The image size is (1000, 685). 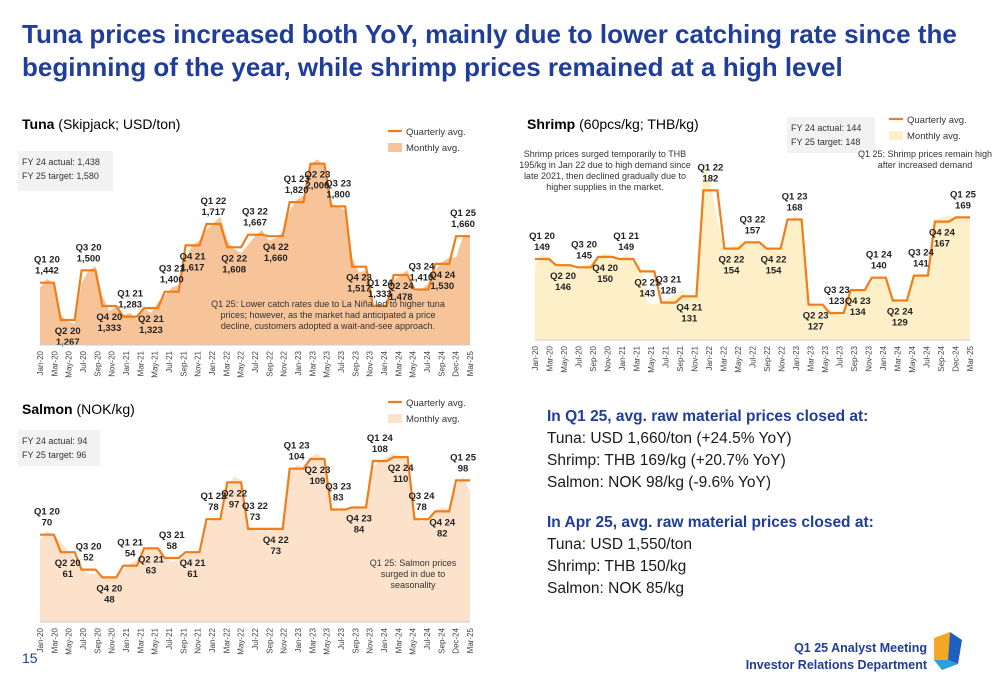 What do you see at coordinates (413, 363) in the screenshot?
I see `tuna-x-tick-label: May-24` at bounding box center [413, 363].